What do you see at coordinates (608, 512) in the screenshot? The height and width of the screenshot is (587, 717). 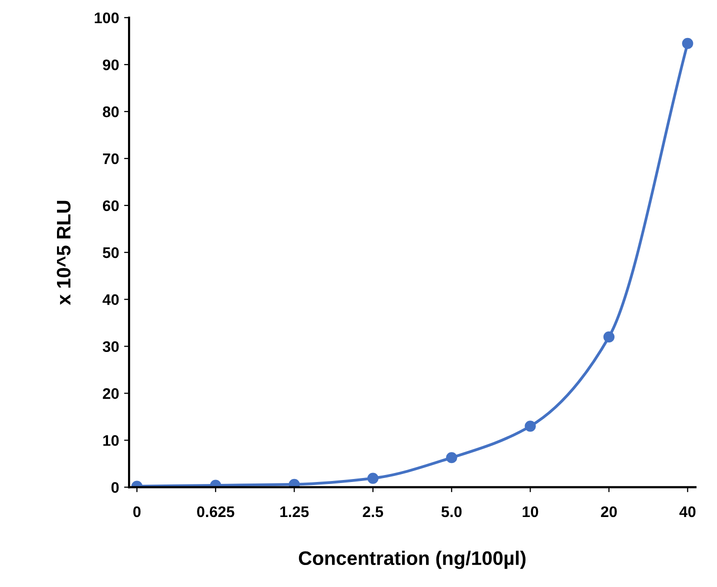 I see `x-tick-label: 20` at bounding box center [608, 512].